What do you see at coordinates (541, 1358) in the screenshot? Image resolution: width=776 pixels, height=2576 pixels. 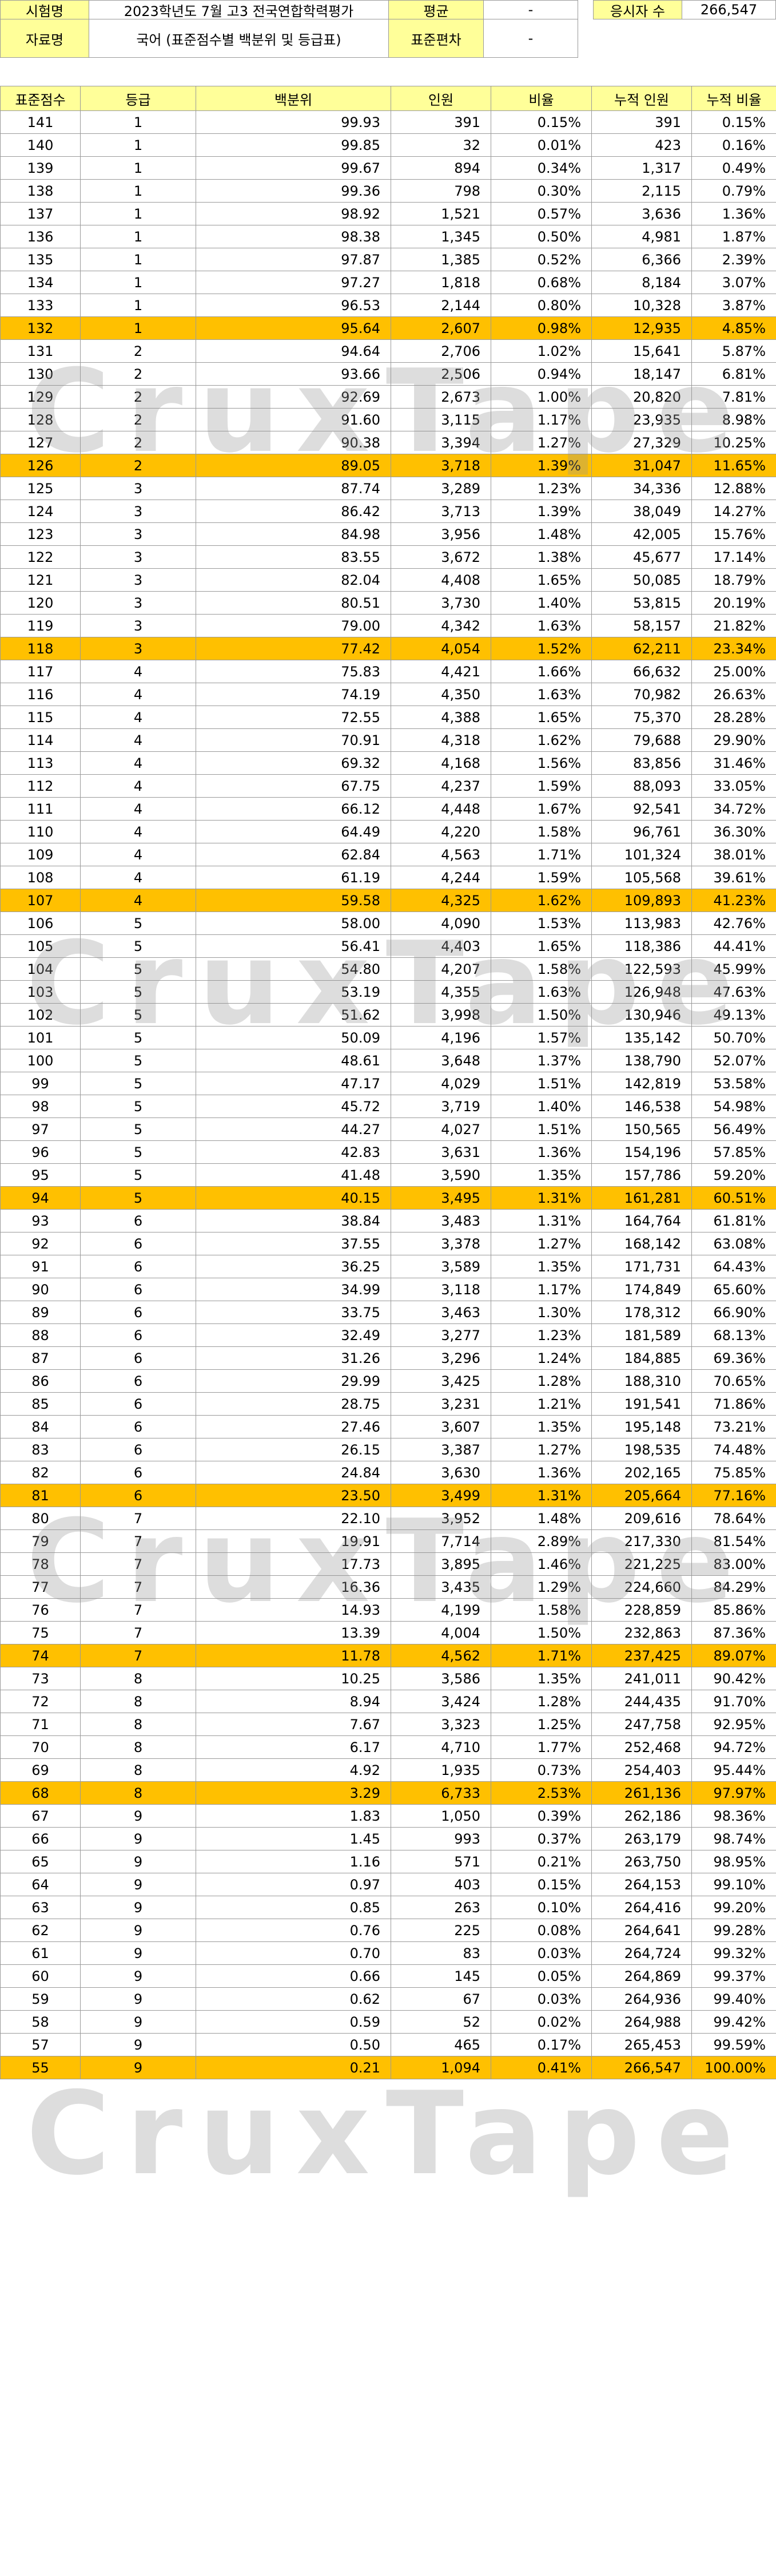 I see `cell-ratio: 1.24%` at bounding box center [541, 1358].